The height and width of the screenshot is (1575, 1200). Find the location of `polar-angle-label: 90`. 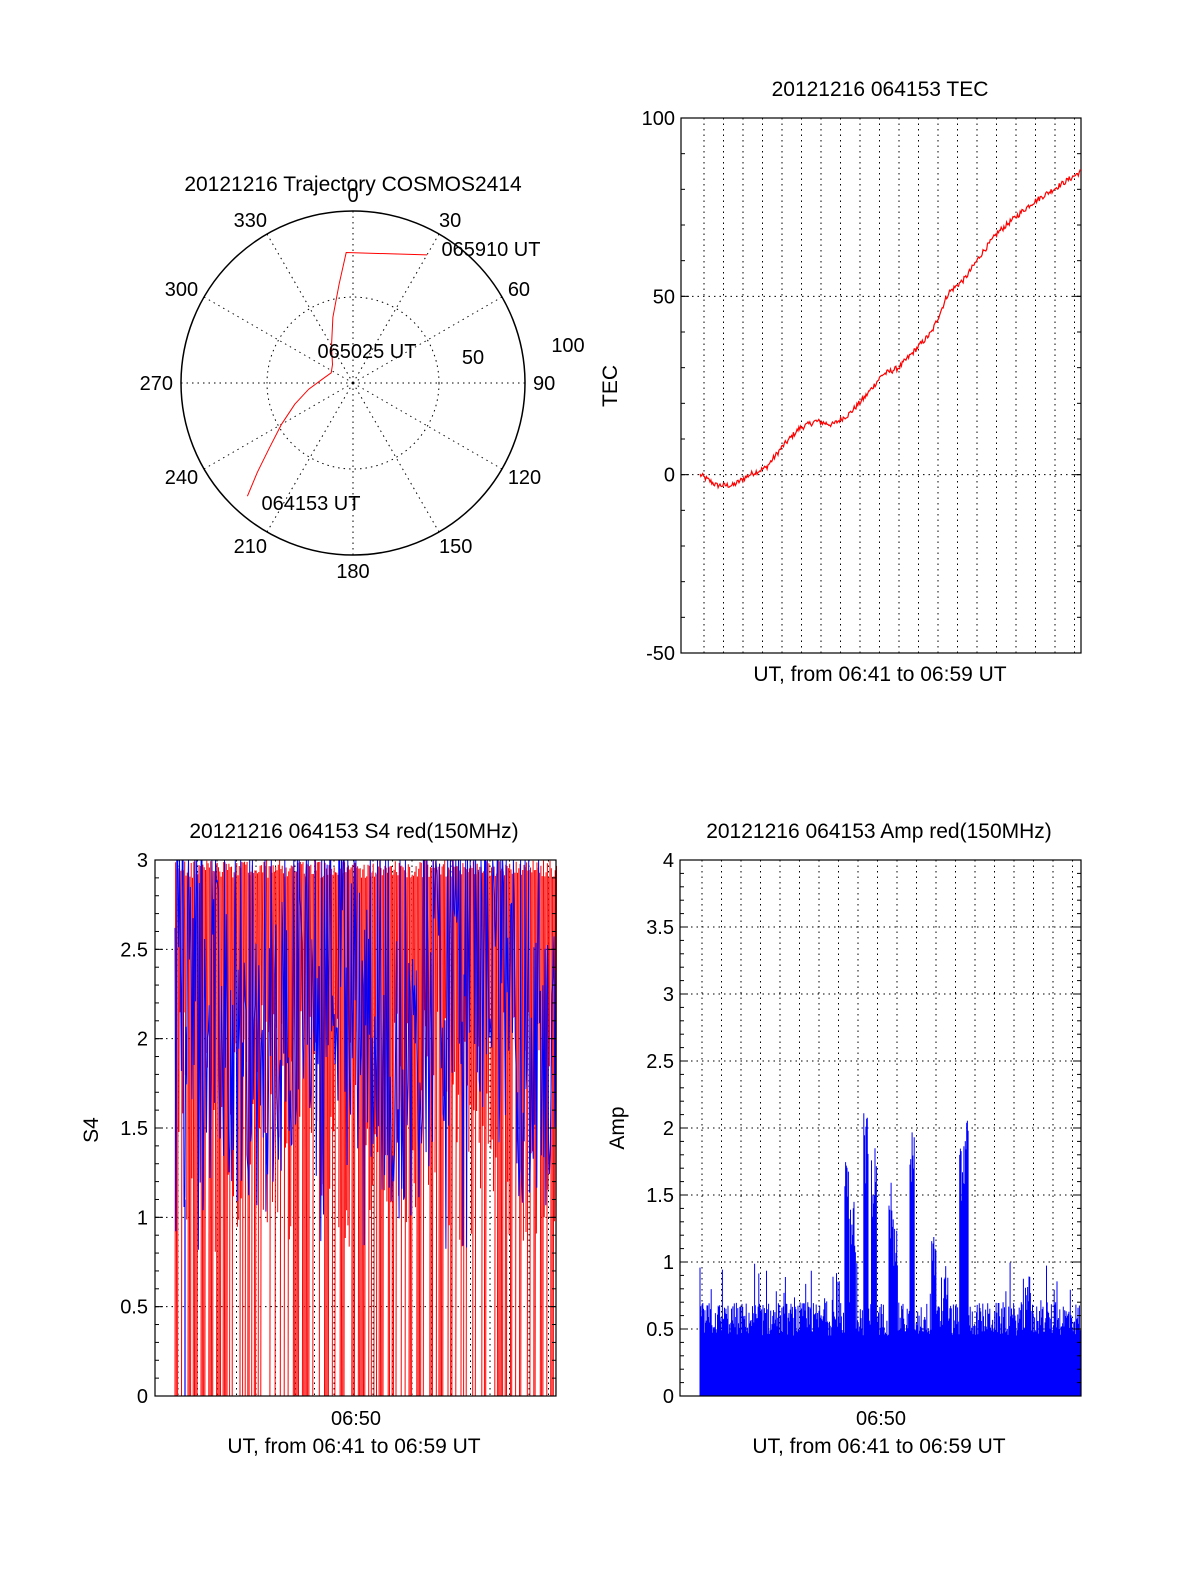

polar-angle-label: 90 is located at coordinates (544, 384).